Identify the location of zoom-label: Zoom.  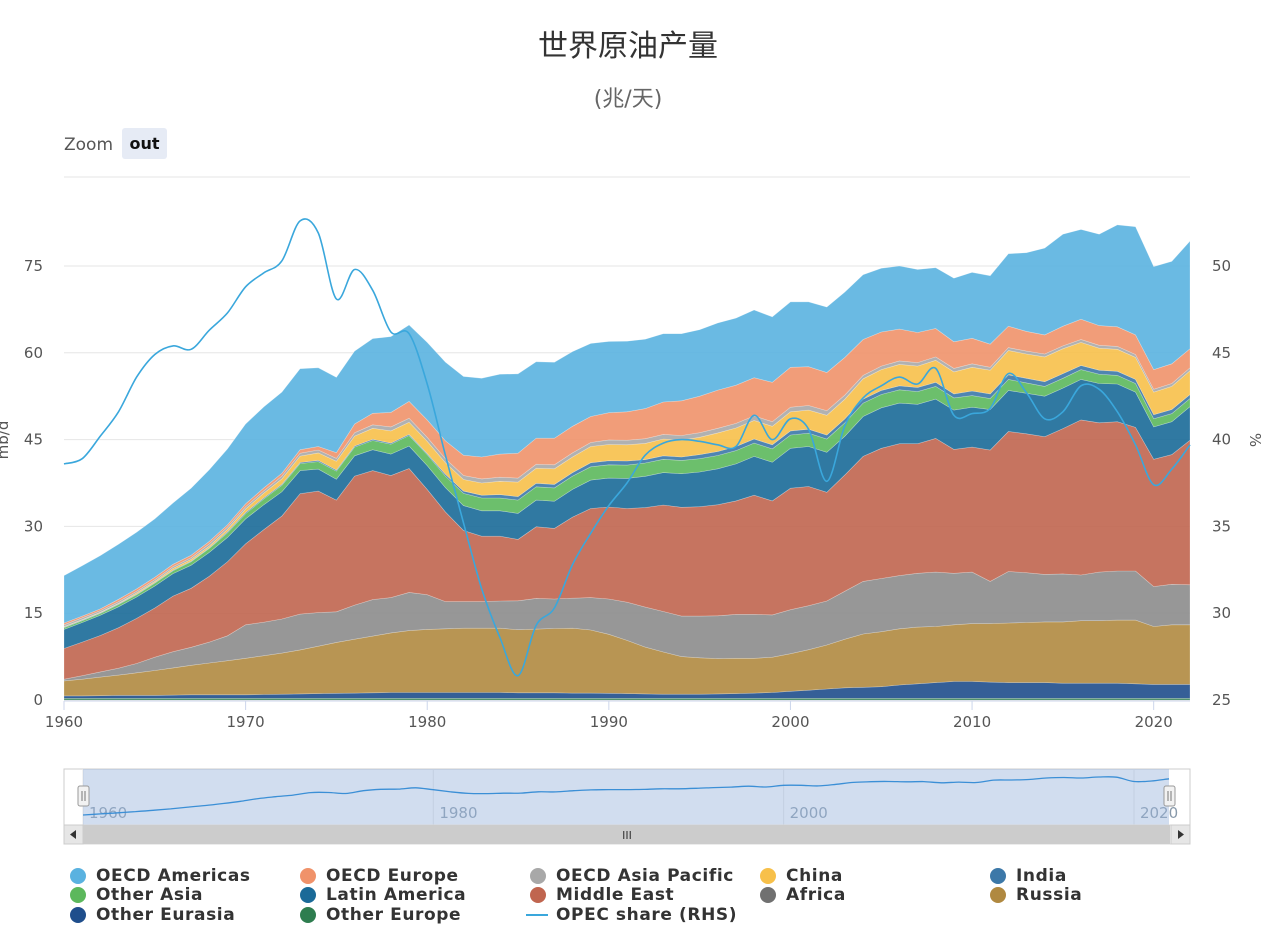
(88, 145).